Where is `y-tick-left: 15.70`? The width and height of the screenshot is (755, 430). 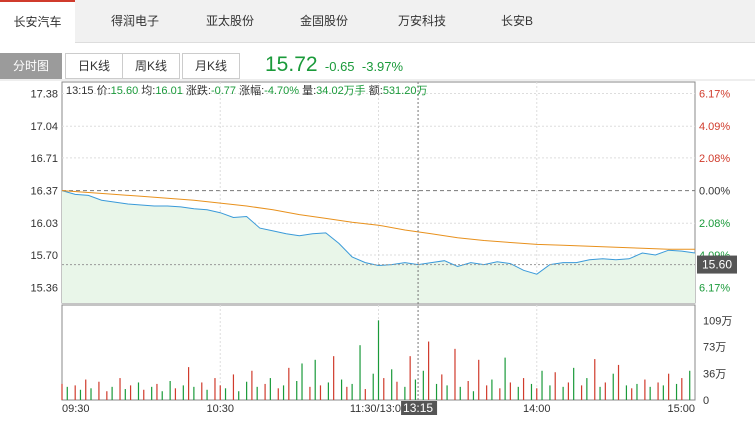 y-tick-left: 15.70 is located at coordinates (44, 256).